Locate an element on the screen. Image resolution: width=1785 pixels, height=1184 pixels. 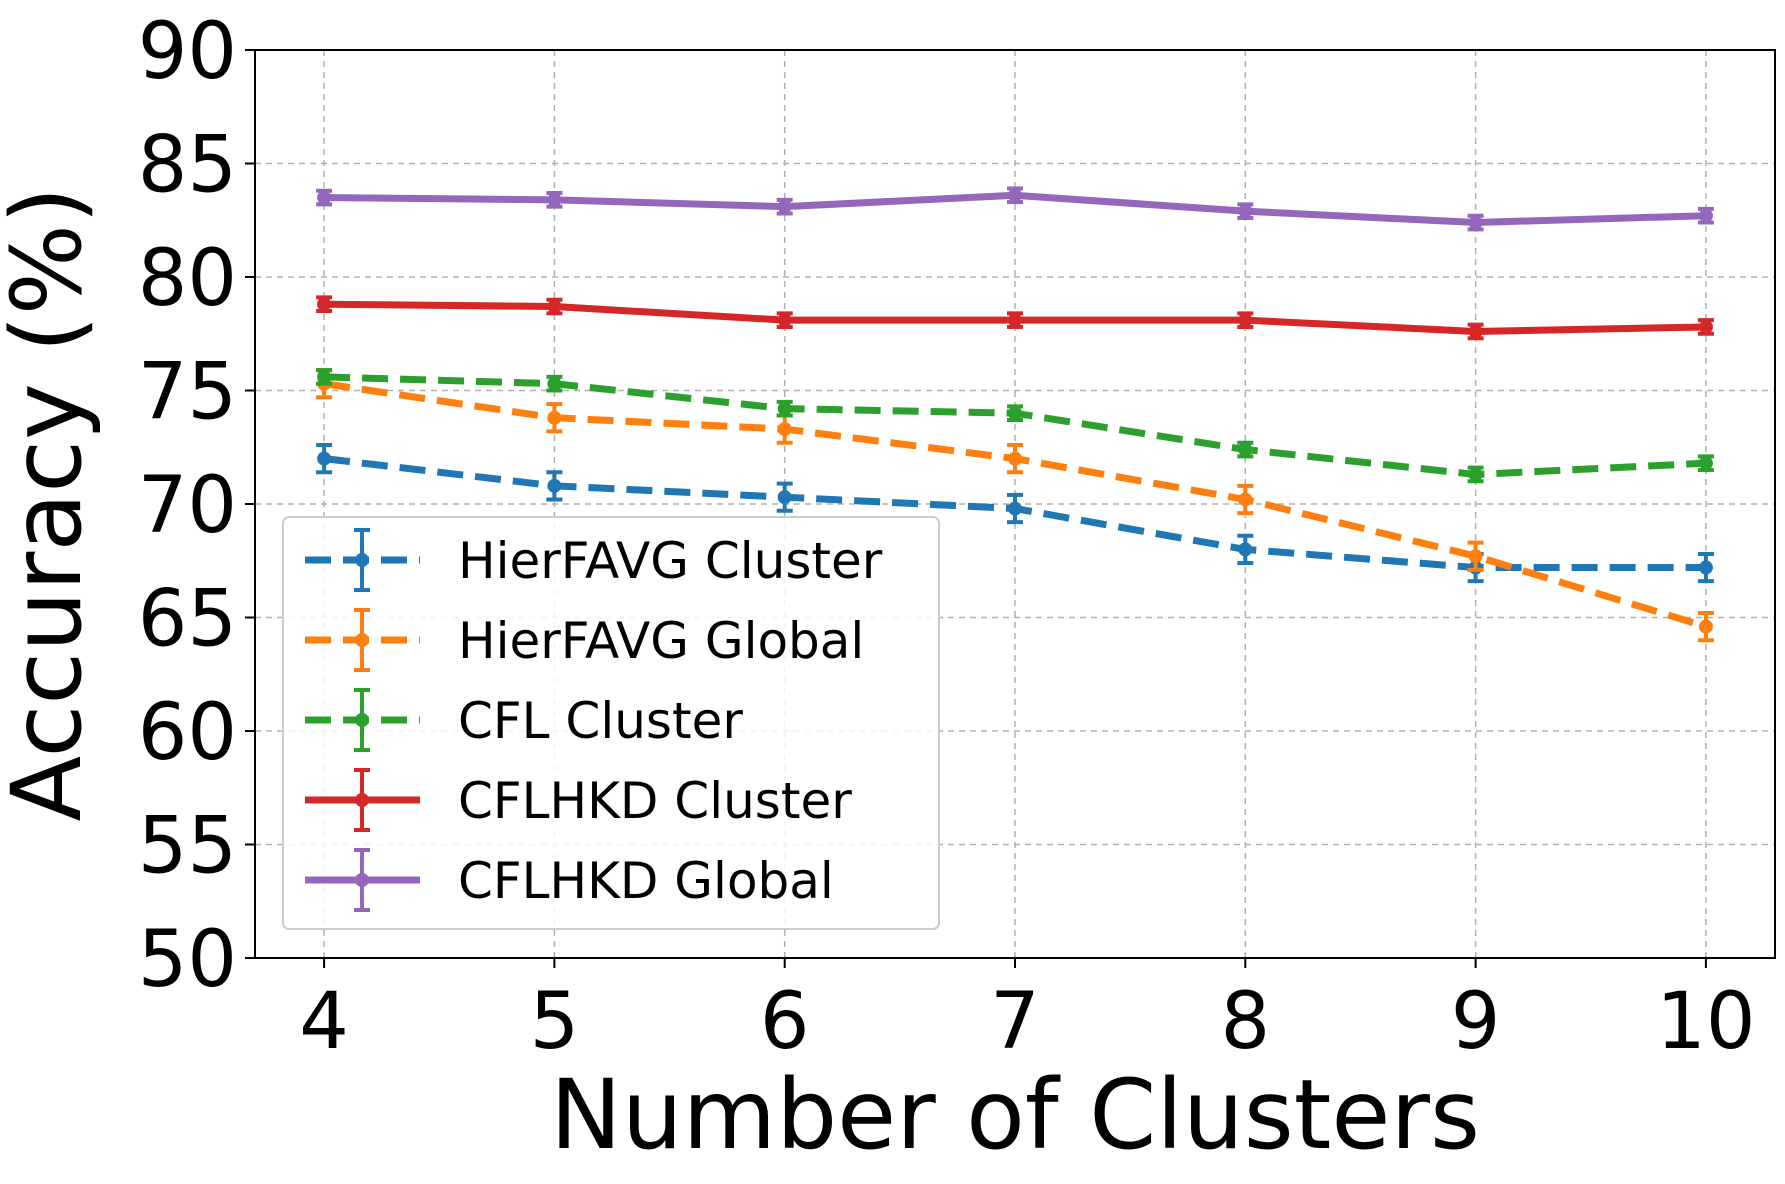
legend-label: HierFAVG Global is located at coordinates (661, 641).